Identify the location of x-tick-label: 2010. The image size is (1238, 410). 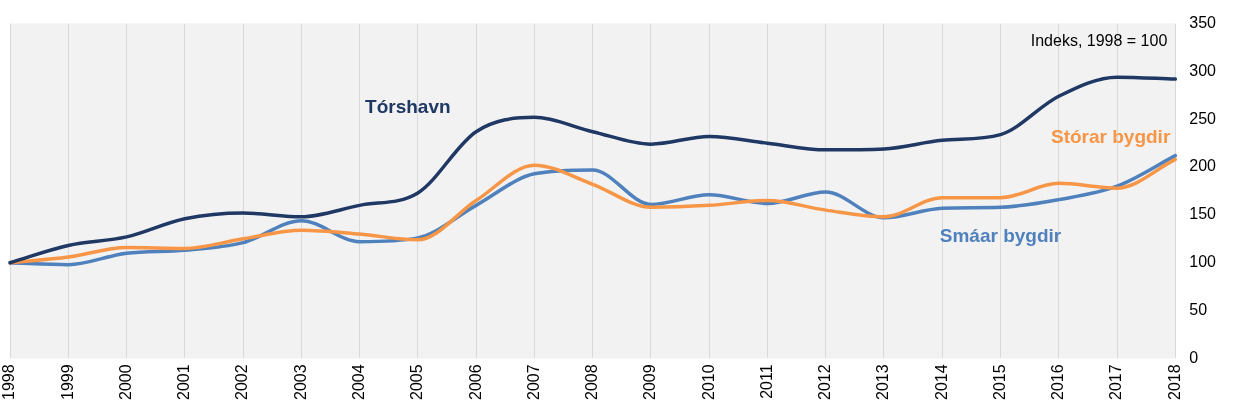
(708, 382).